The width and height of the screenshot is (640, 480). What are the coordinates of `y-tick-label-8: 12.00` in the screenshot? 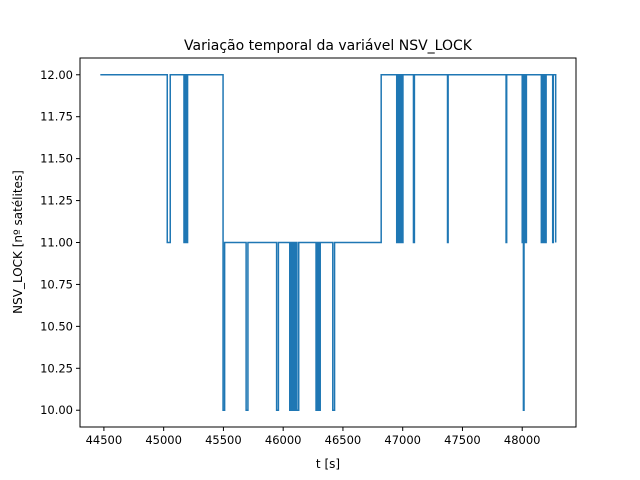 It's located at (56, 75).